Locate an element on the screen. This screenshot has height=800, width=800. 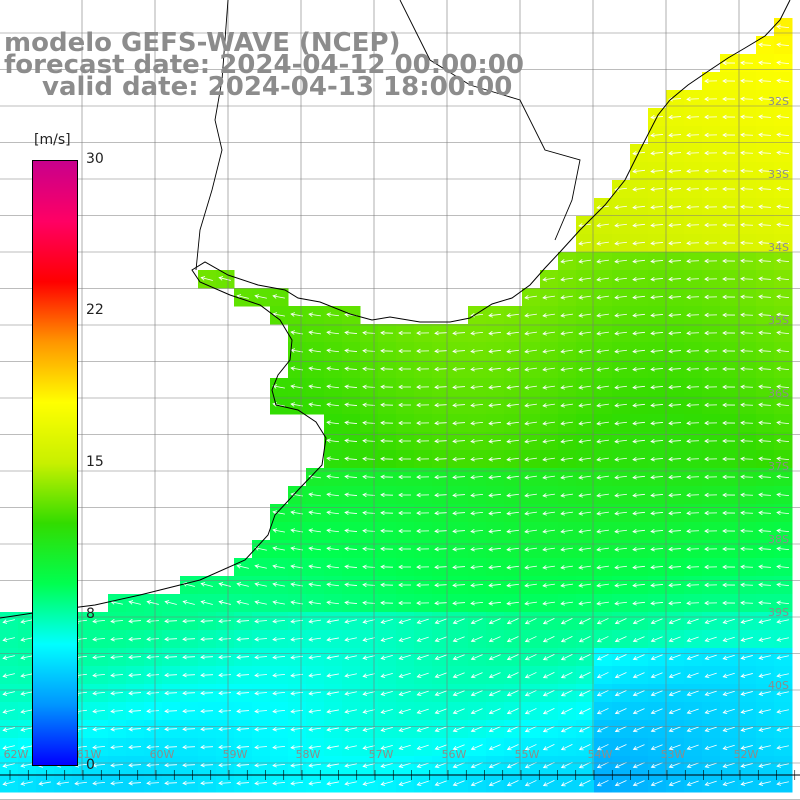
latitude-label: 38S is located at coordinates (778, 539).